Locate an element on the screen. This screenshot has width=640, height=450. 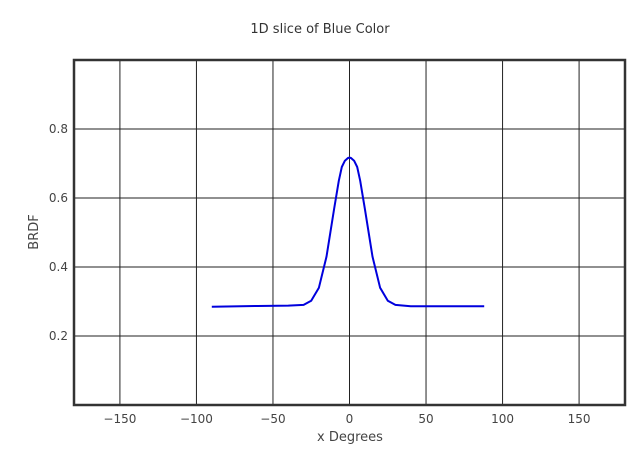
x-tick-label: 150 is located at coordinates (579, 419).